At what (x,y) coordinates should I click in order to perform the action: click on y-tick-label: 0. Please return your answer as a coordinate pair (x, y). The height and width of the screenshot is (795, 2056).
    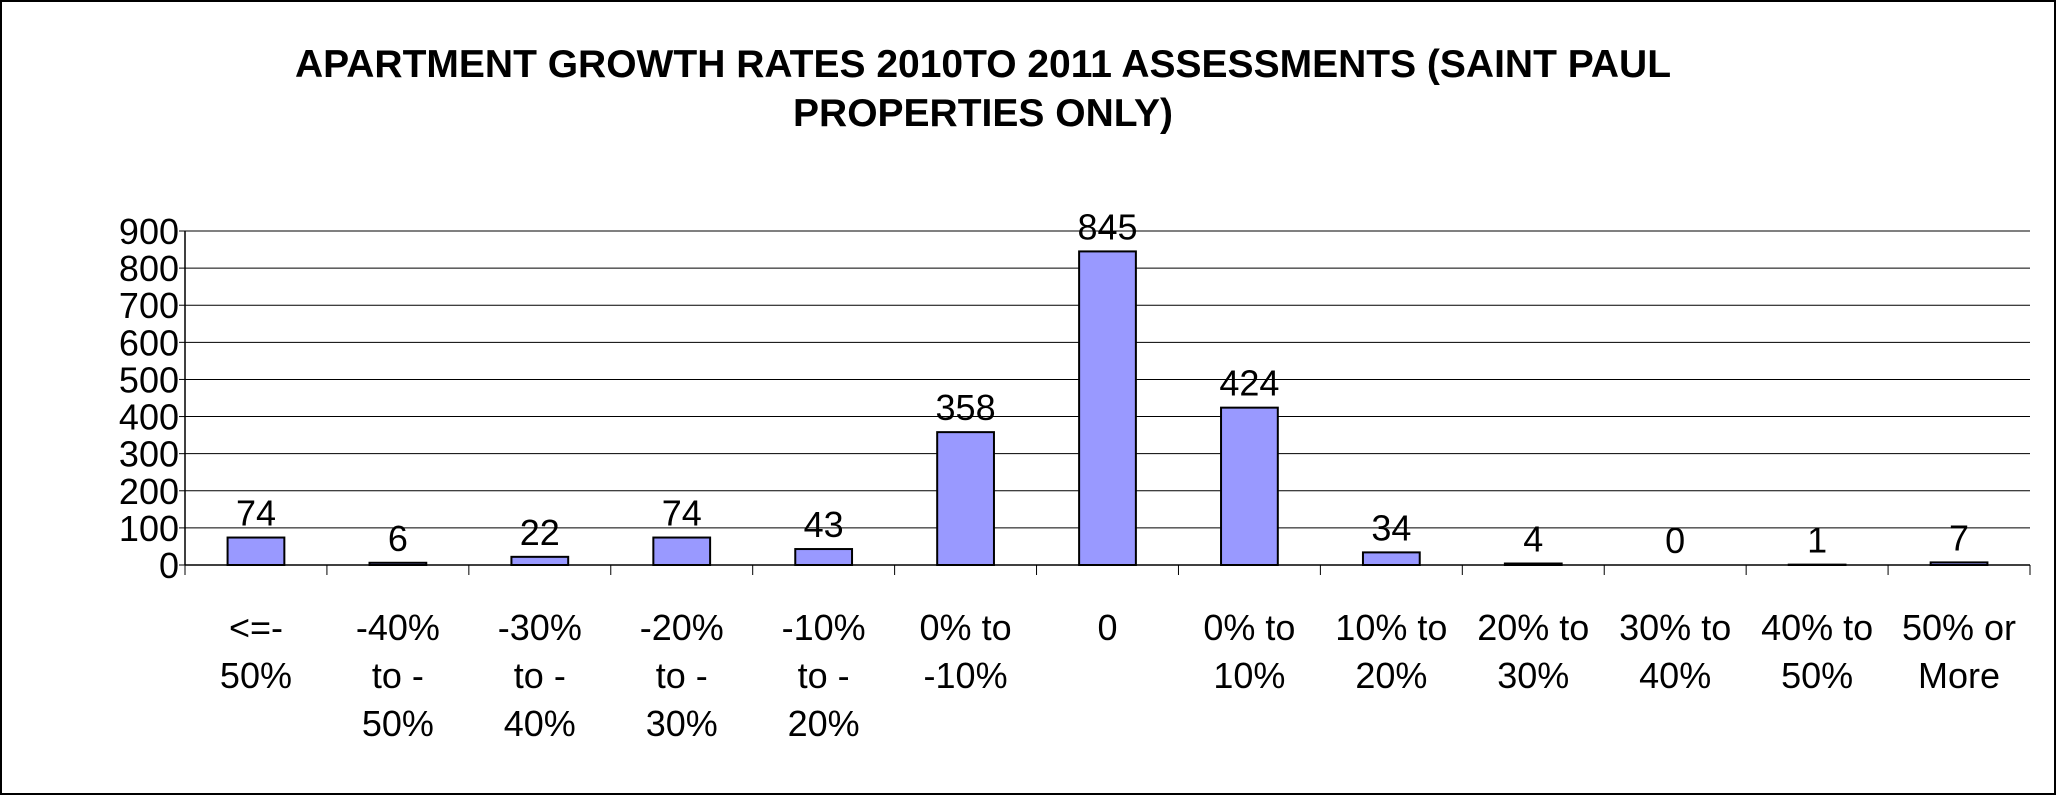
    Looking at the image, I should click on (169, 565).